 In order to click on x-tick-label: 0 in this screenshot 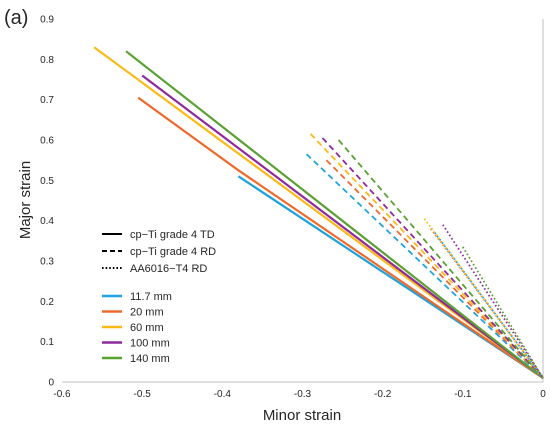, I will do `click(543, 394)`.